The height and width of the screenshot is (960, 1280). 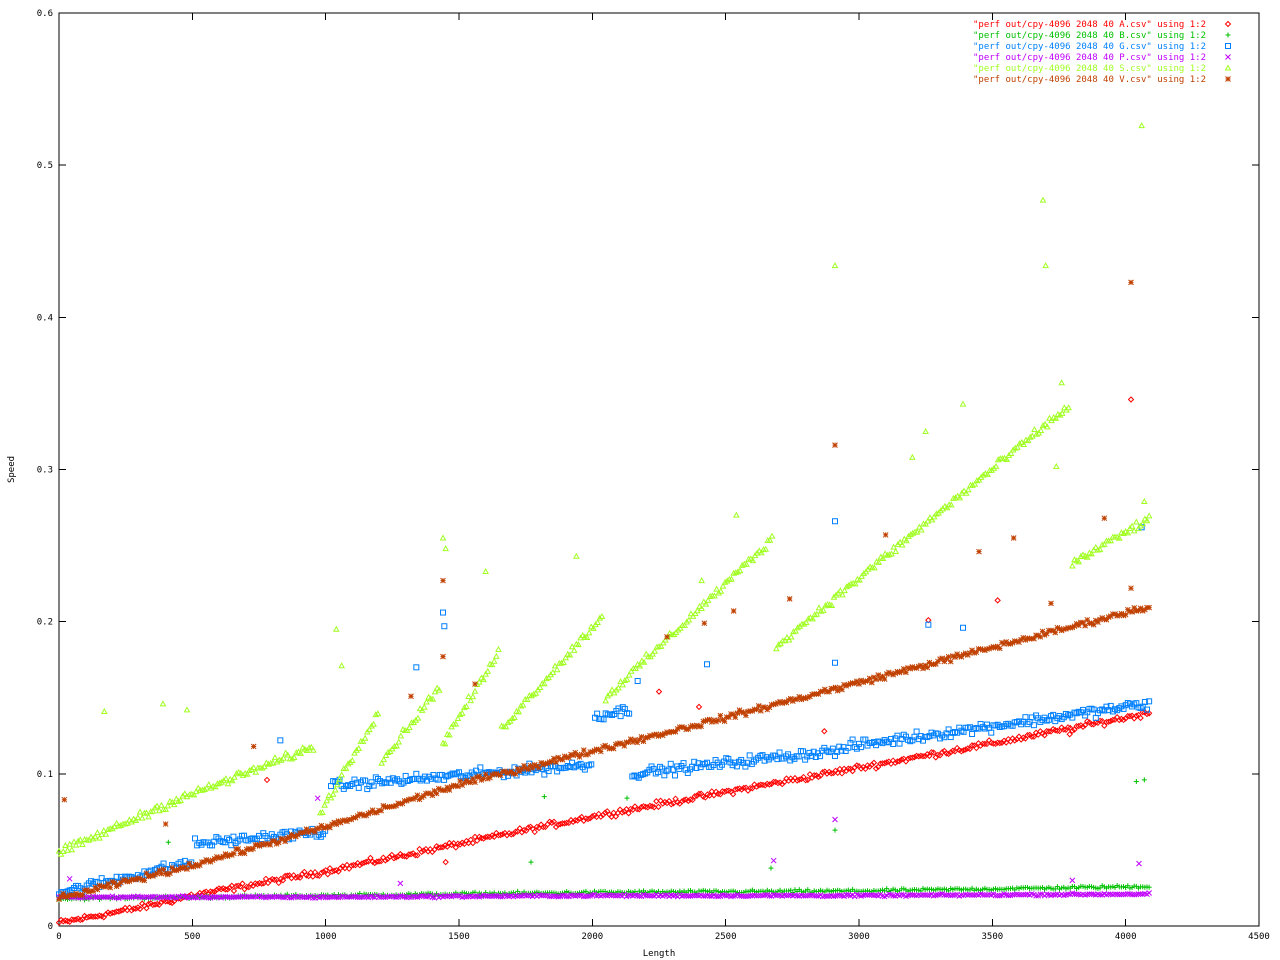 I want to click on y-tick-label: 0.5, so click(x=45, y=166).